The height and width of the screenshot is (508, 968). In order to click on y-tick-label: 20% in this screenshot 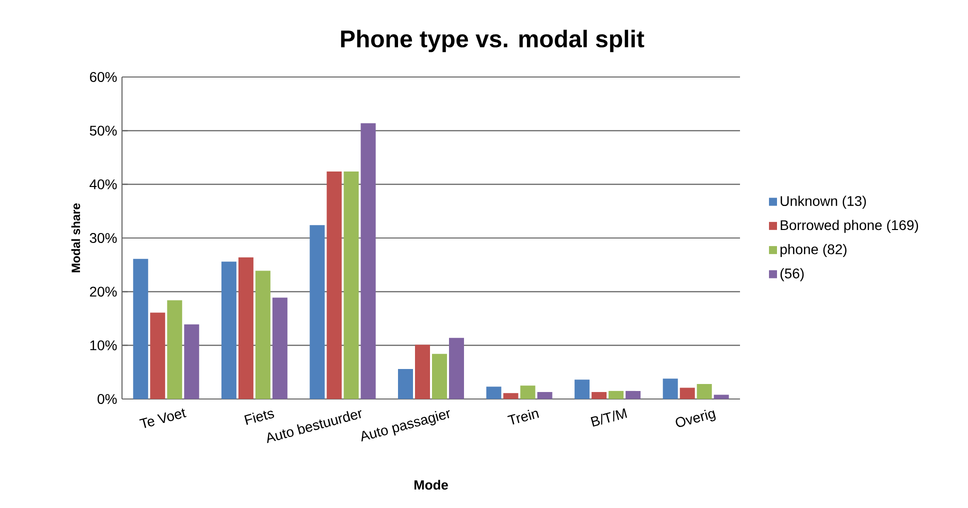, I will do `click(103, 291)`.